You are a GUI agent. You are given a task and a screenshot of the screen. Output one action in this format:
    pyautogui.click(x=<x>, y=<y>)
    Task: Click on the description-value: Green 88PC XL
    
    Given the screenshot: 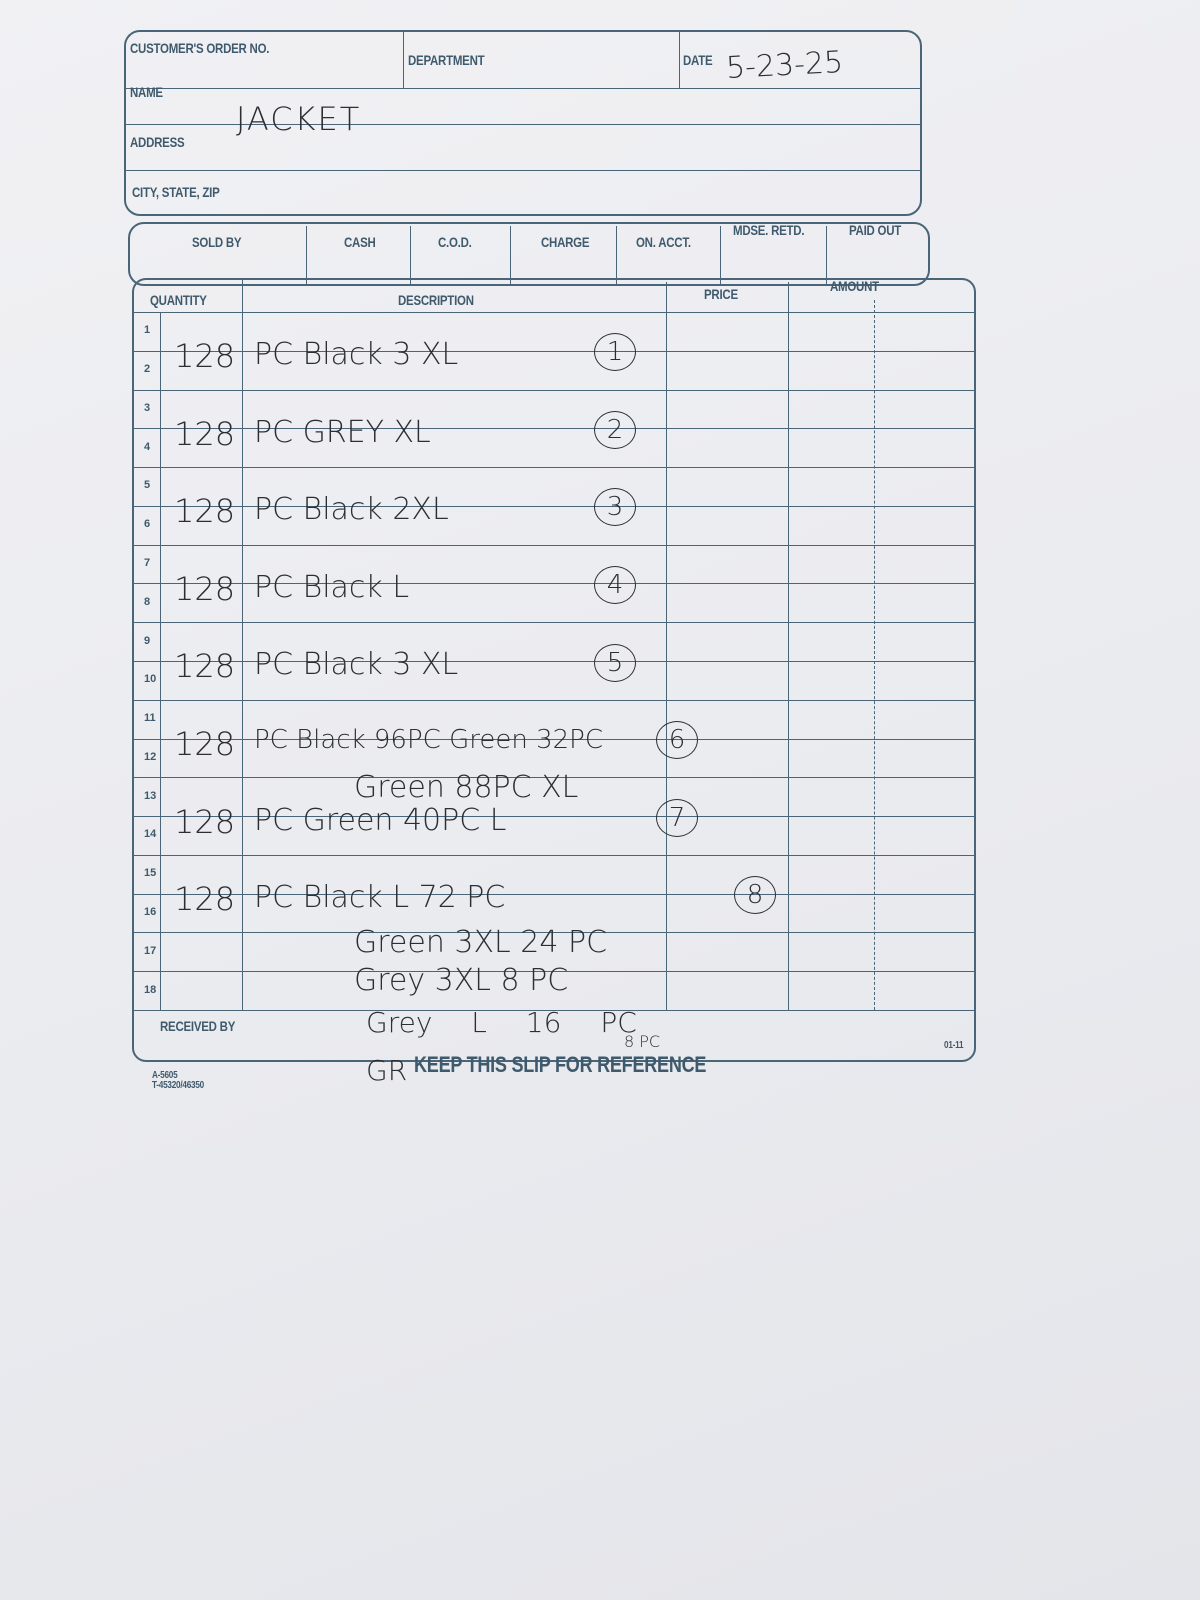 What is the action you would take?
    pyautogui.click(x=466, y=787)
    